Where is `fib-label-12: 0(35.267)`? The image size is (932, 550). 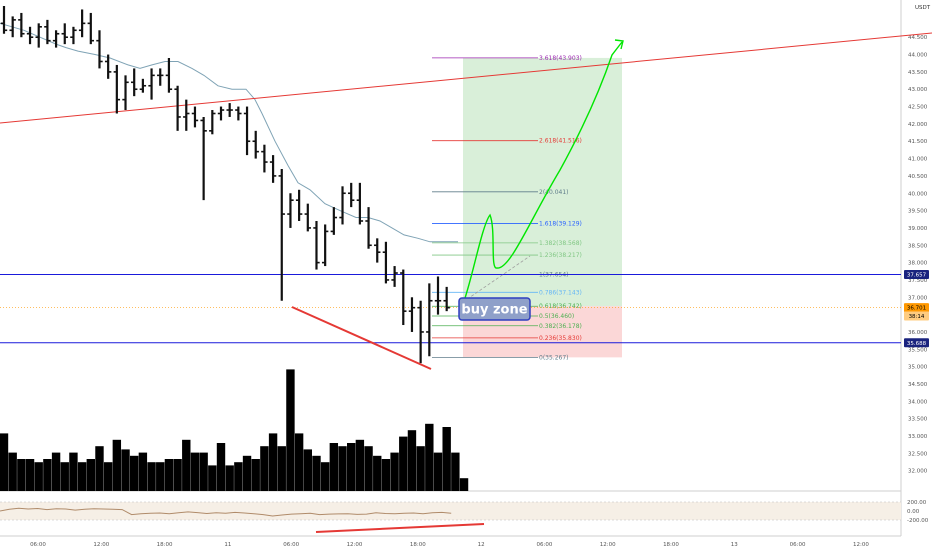 fib-label-12: 0(35.267) is located at coordinates (554, 357).